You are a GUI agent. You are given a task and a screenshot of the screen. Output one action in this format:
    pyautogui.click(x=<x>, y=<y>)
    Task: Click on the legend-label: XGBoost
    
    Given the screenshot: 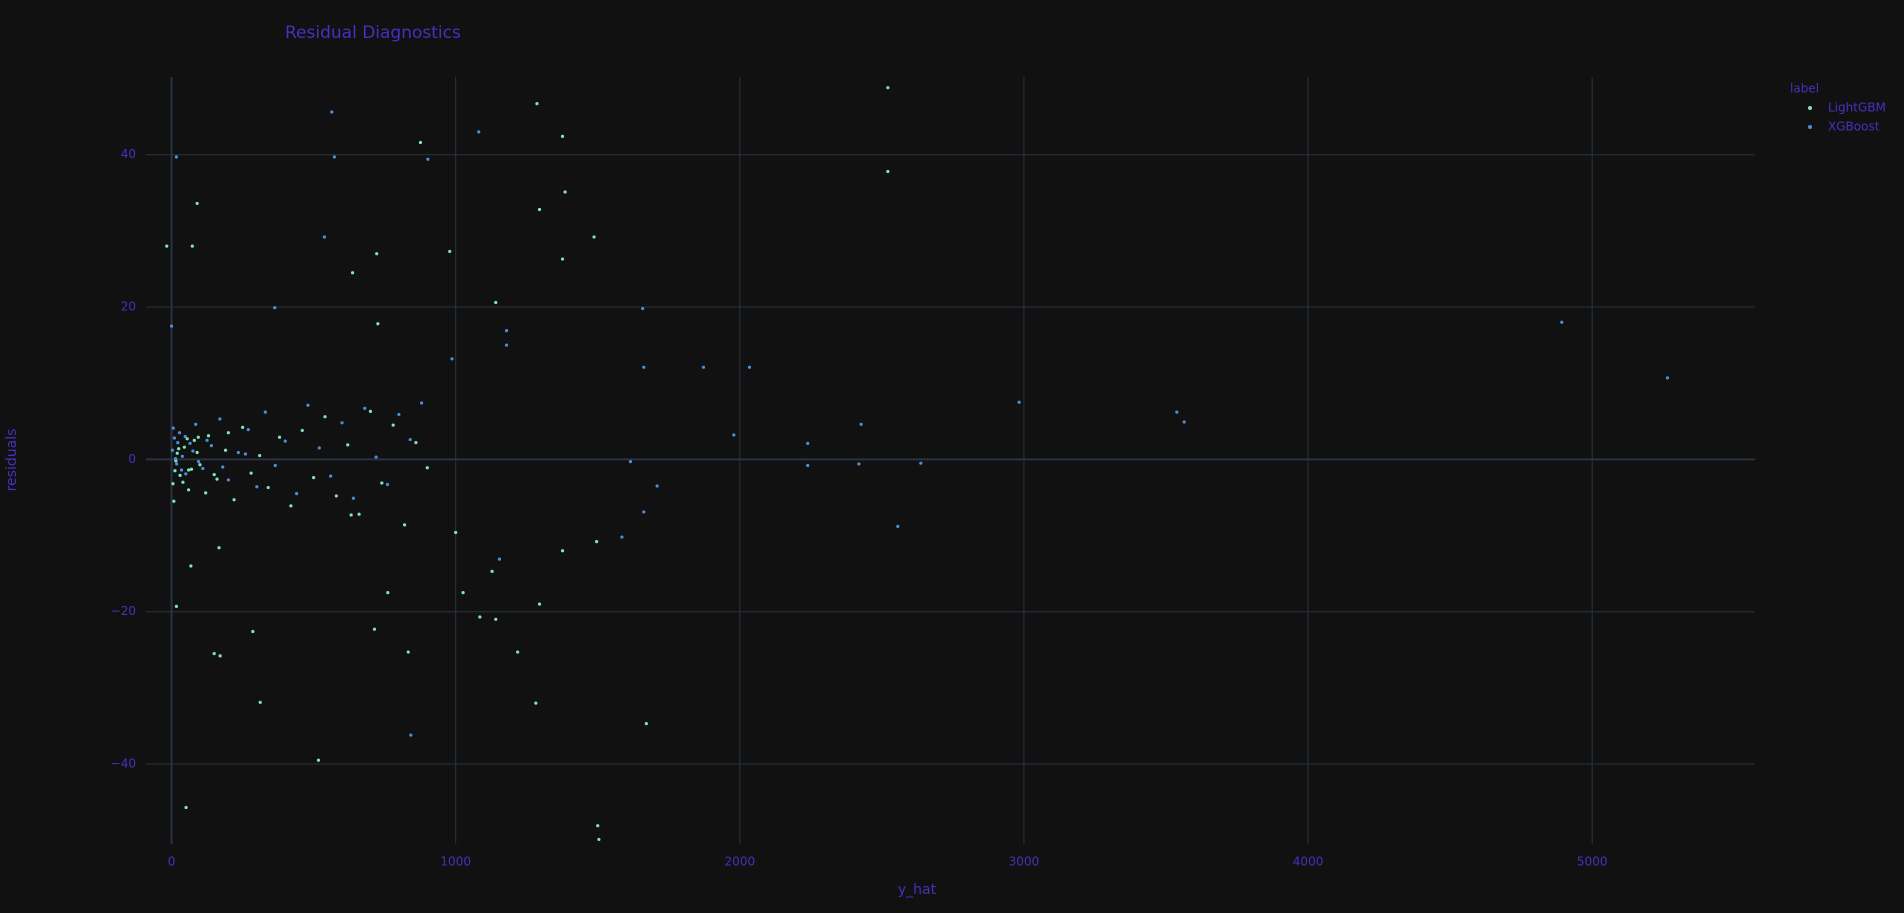 What is the action you would take?
    pyautogui.click(x=1854, y=127)
    